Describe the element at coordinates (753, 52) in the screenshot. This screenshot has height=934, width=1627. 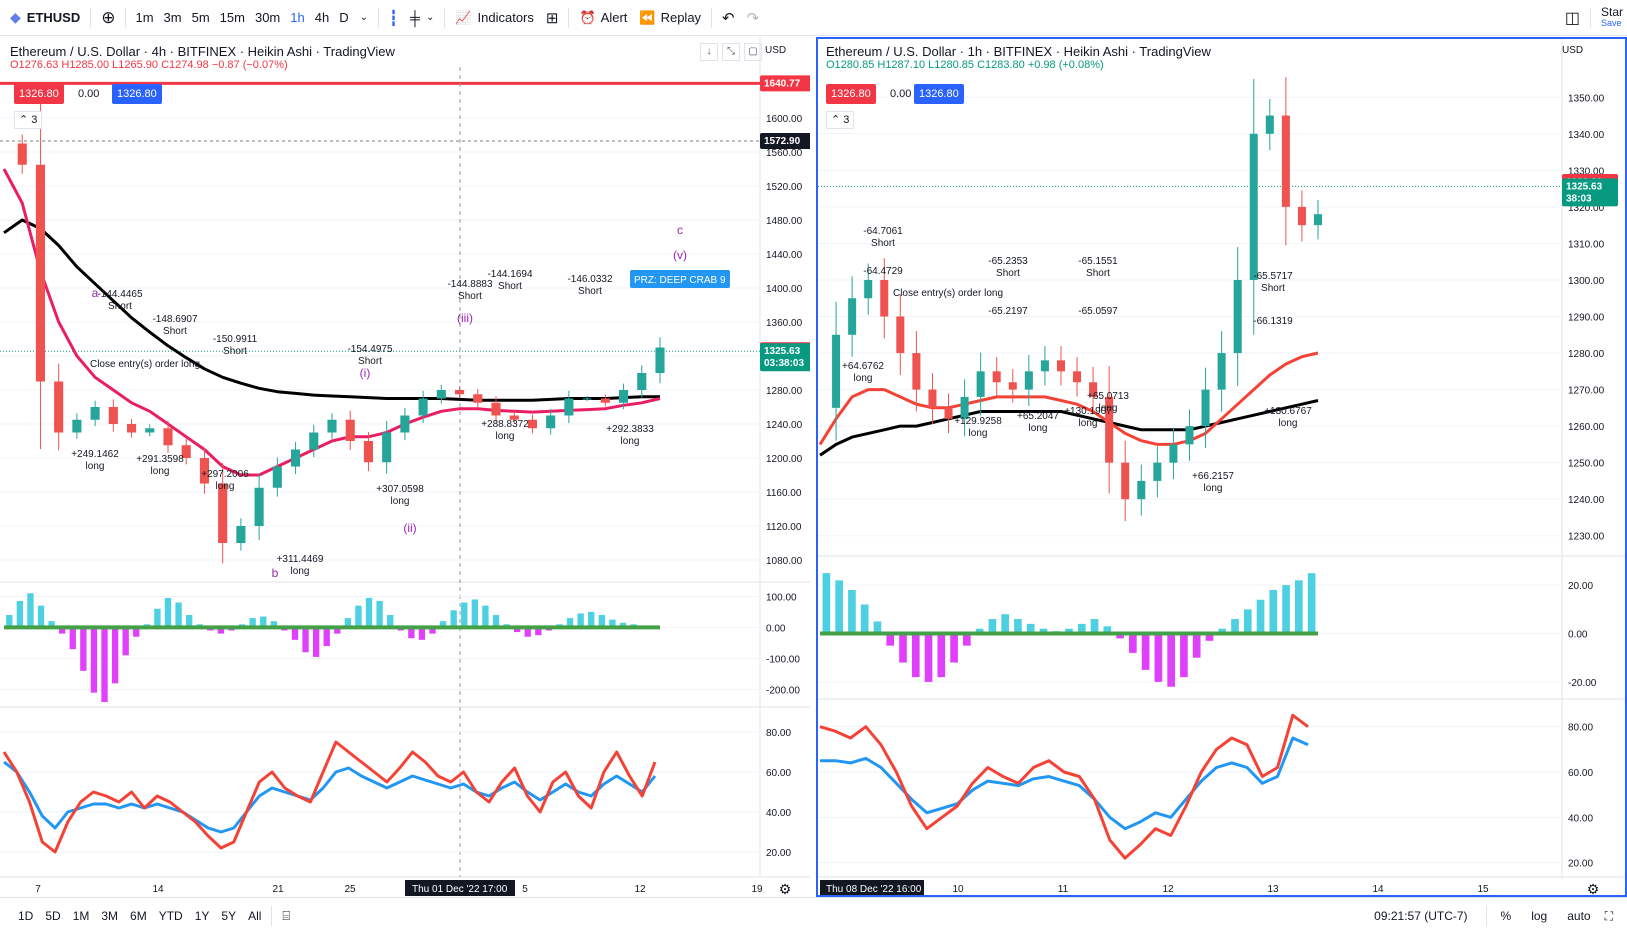
I see `maximize-pane-icon: ▢` at that location.